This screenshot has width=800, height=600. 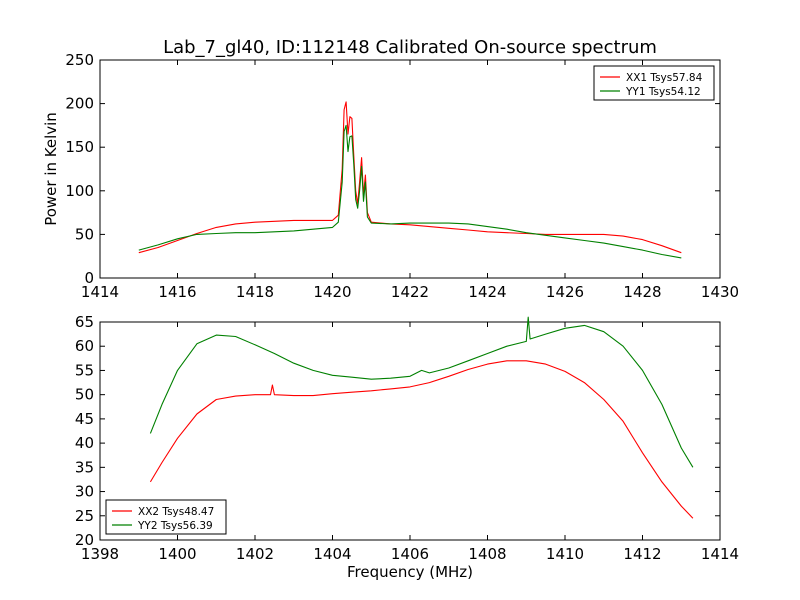 What do you see at coordinates (487, 292) in the screenshot?
I see `x-tick-label: 1424` at bounding box center [487, 292].